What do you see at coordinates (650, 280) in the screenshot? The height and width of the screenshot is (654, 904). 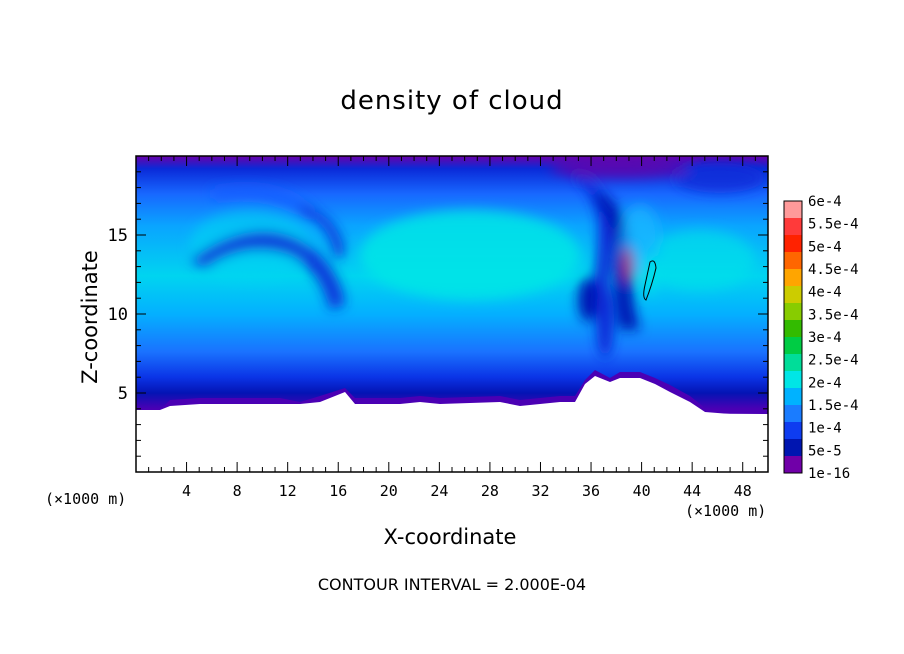 I see `contour-line` at bounding box center [650, 280].